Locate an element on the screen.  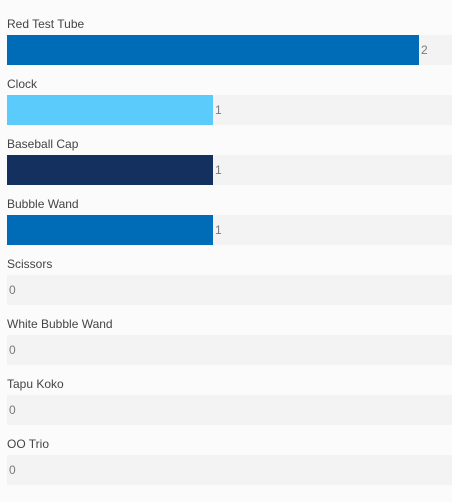
category-label: OO Trio is located at coordinates (28, 444).